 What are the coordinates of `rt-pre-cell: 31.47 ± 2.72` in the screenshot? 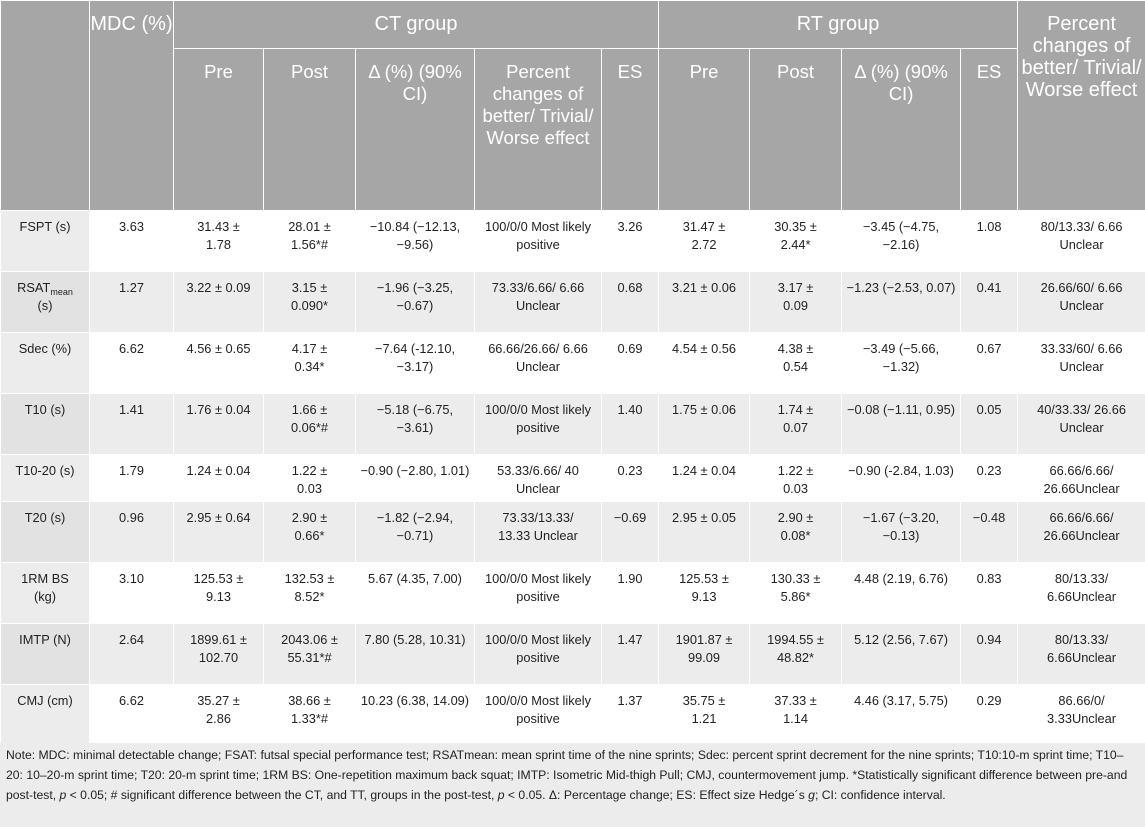 It's located at (704, 241).